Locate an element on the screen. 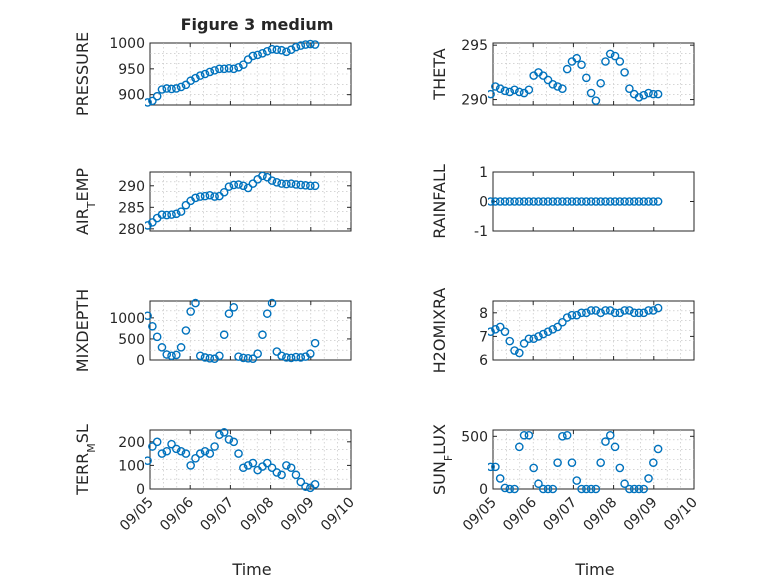  theta-ylabel: THETA is located at coordinates (439, 74).